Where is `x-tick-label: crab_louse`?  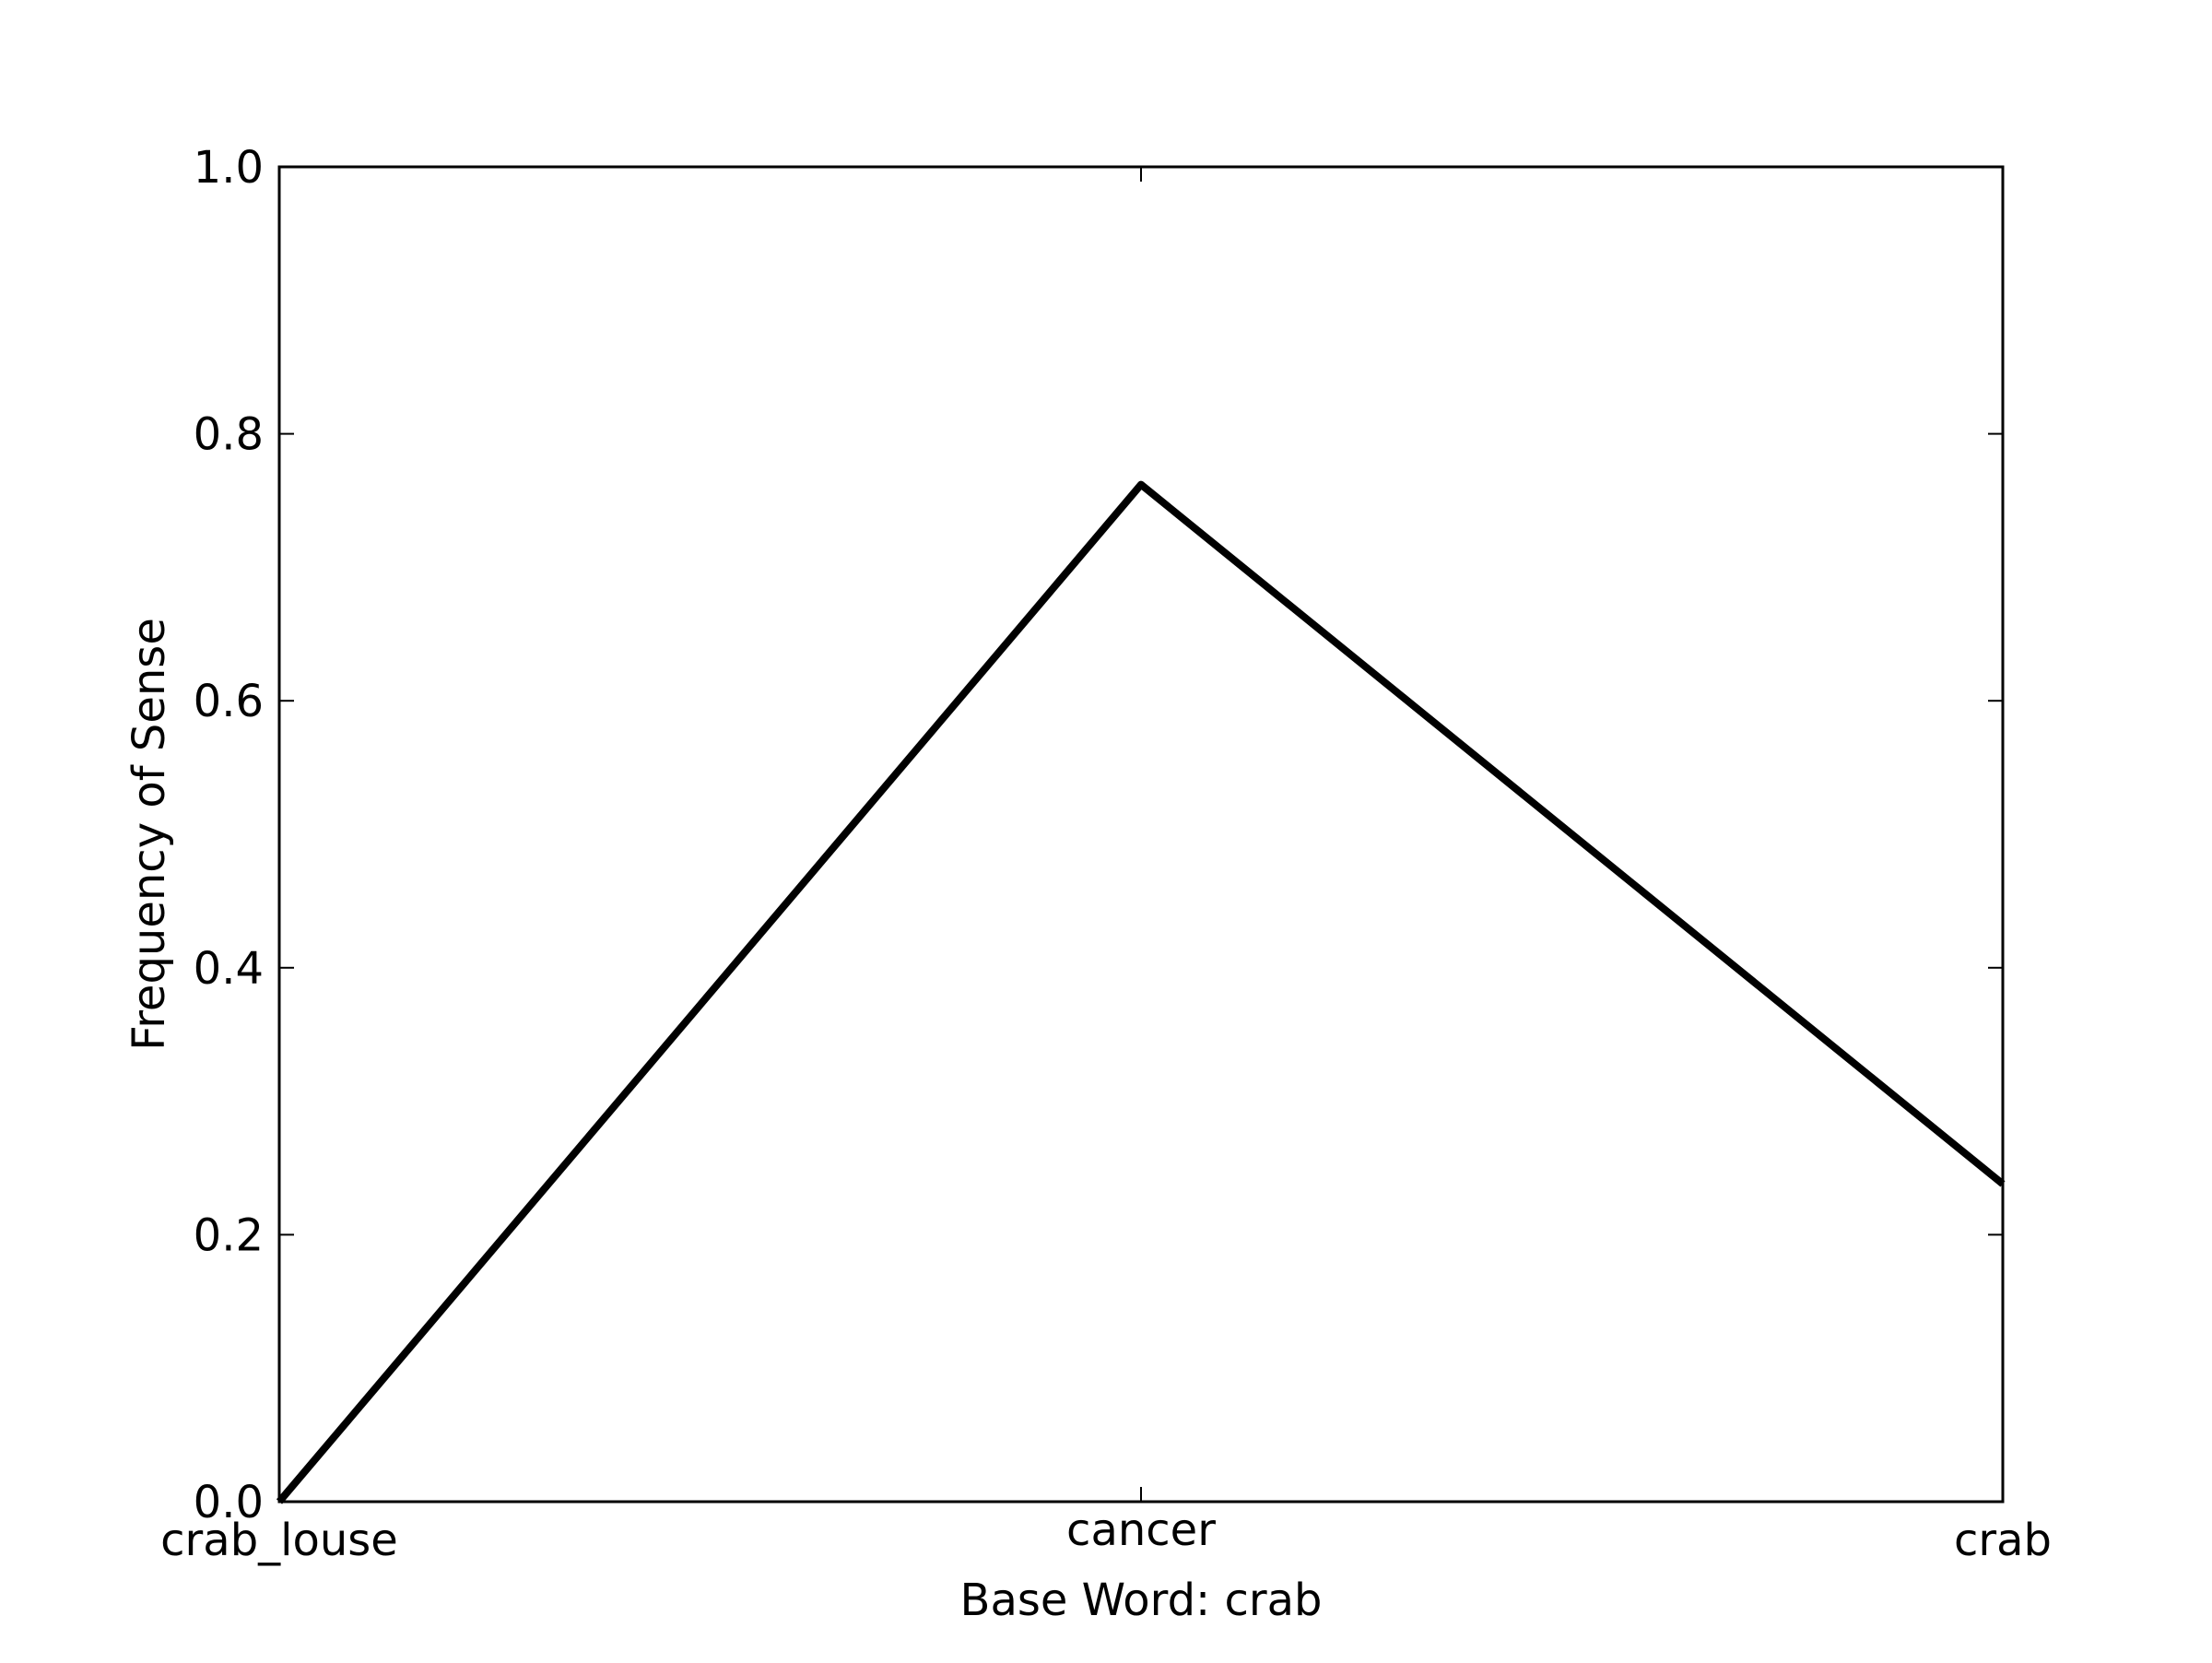 x-tick-label: crab_louse is located at coordinates (279, 1540).